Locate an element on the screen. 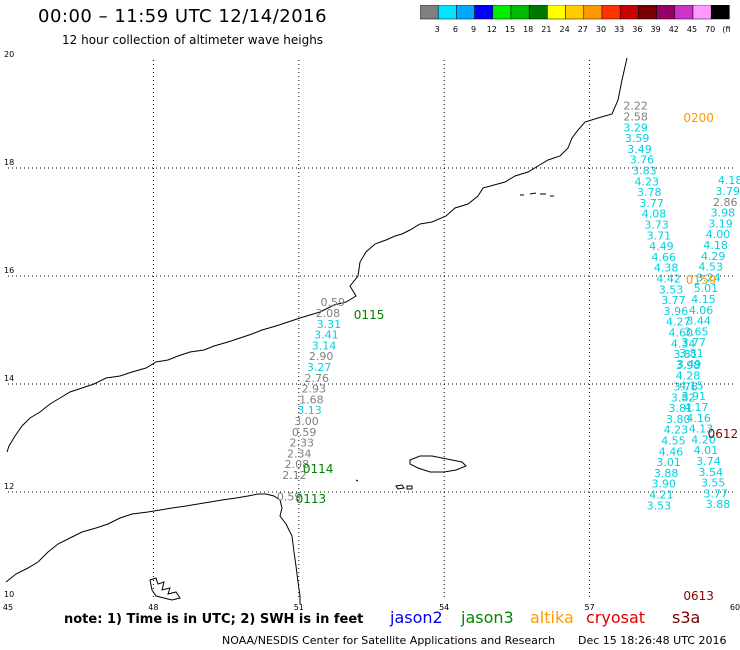 This screenshot has height=650, width=740. wave-height-value: 3.73 is located at coordinates (656, 224).